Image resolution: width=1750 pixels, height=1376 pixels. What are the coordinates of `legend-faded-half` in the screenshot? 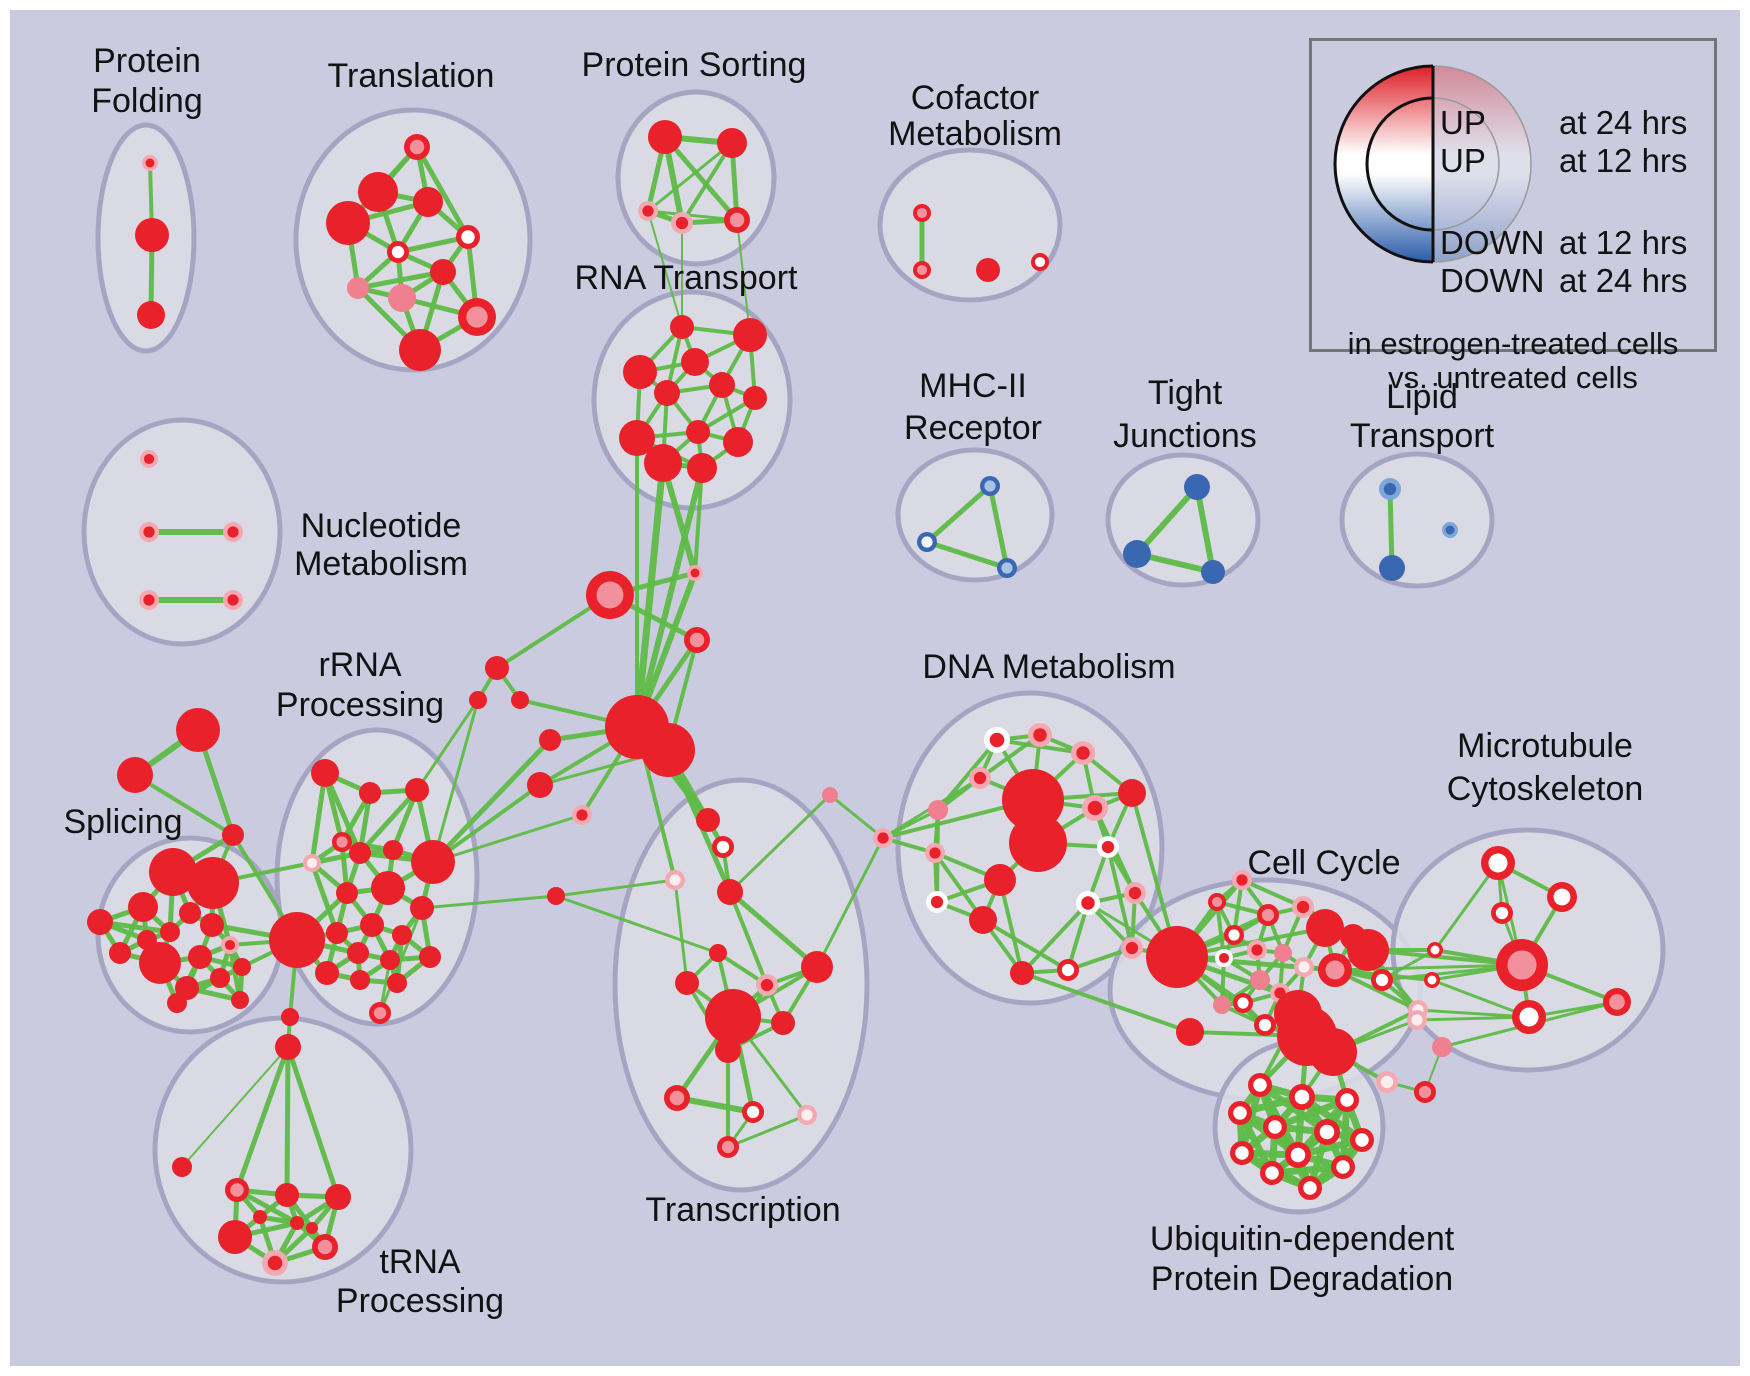 It's located at (1482, 164).